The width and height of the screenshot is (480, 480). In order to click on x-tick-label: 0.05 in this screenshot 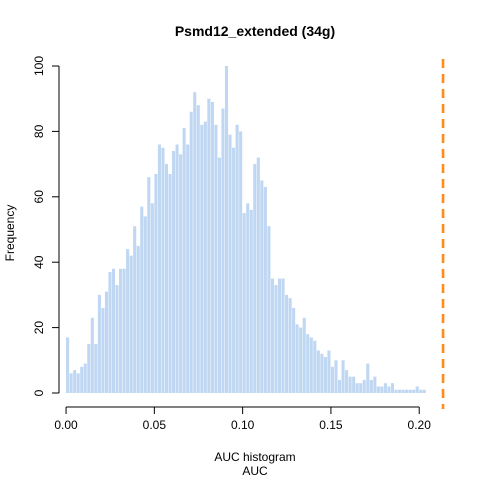, I will do `click(155, 425)`.